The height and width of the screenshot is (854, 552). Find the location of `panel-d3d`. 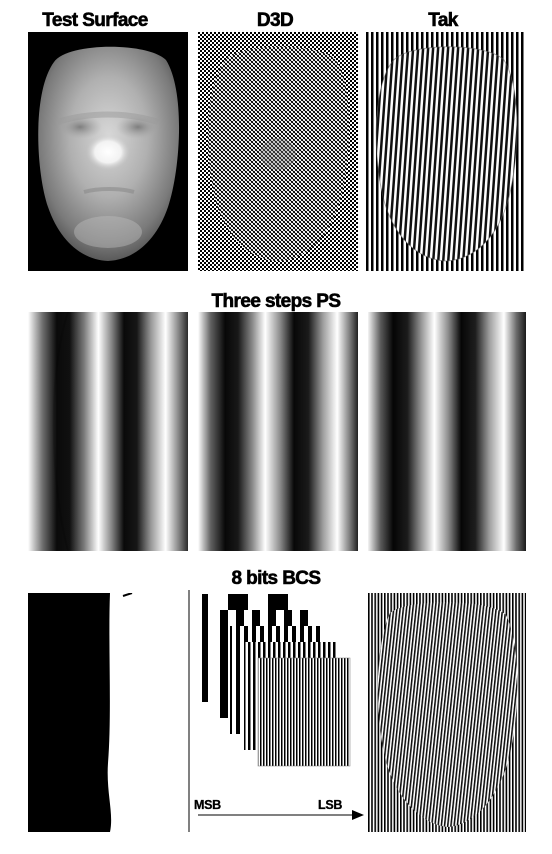

panel-d3d is located at coordinates (278, 151).